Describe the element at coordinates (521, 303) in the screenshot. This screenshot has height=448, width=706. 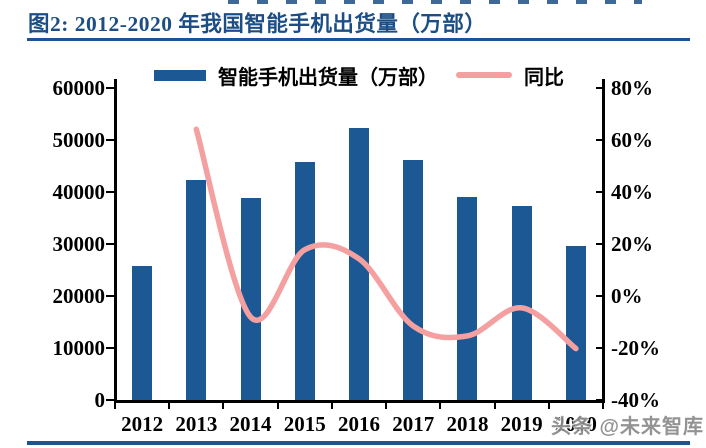
I see `bar-2019` at that location.